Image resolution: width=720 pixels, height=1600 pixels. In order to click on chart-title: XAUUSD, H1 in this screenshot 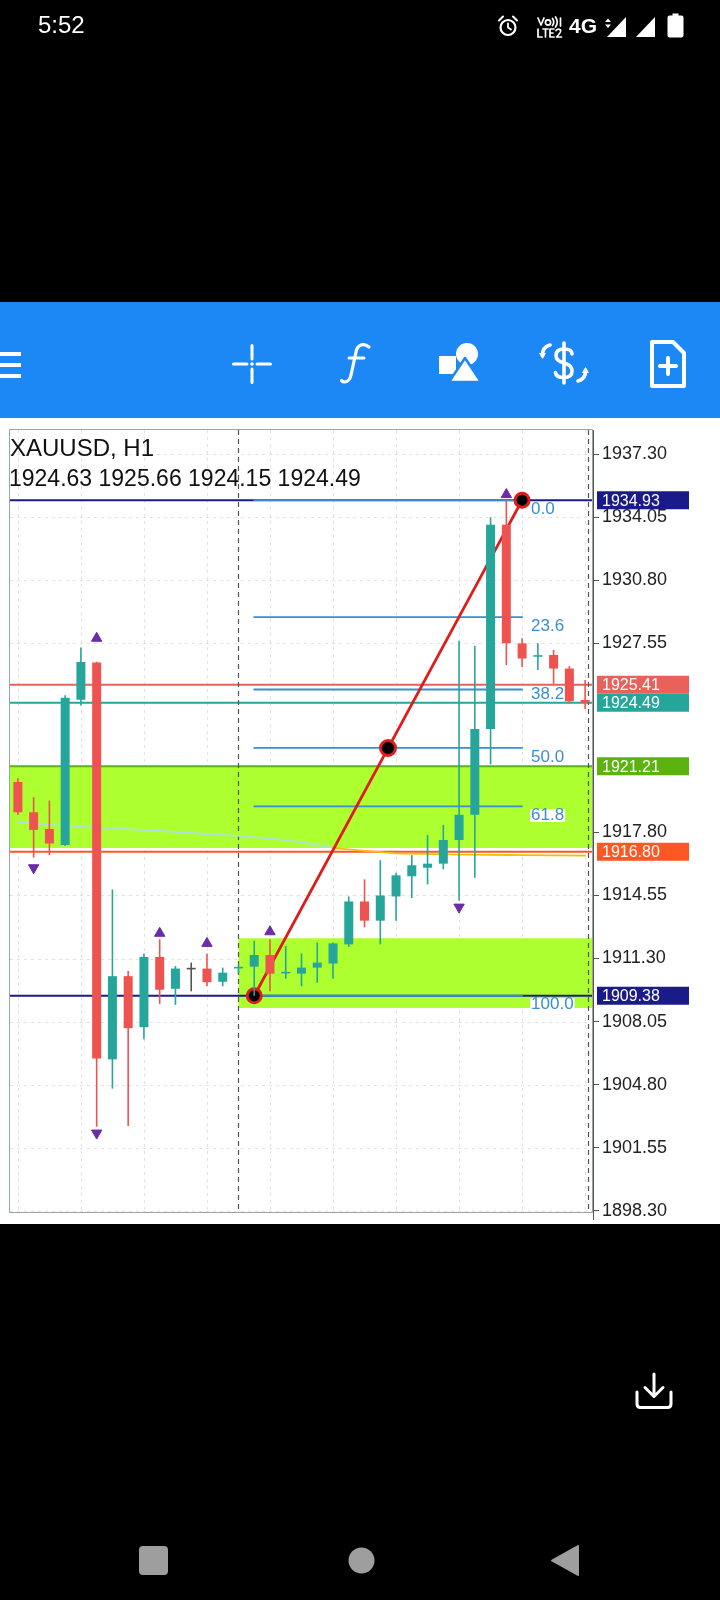, I will do `click(82, 447)`.